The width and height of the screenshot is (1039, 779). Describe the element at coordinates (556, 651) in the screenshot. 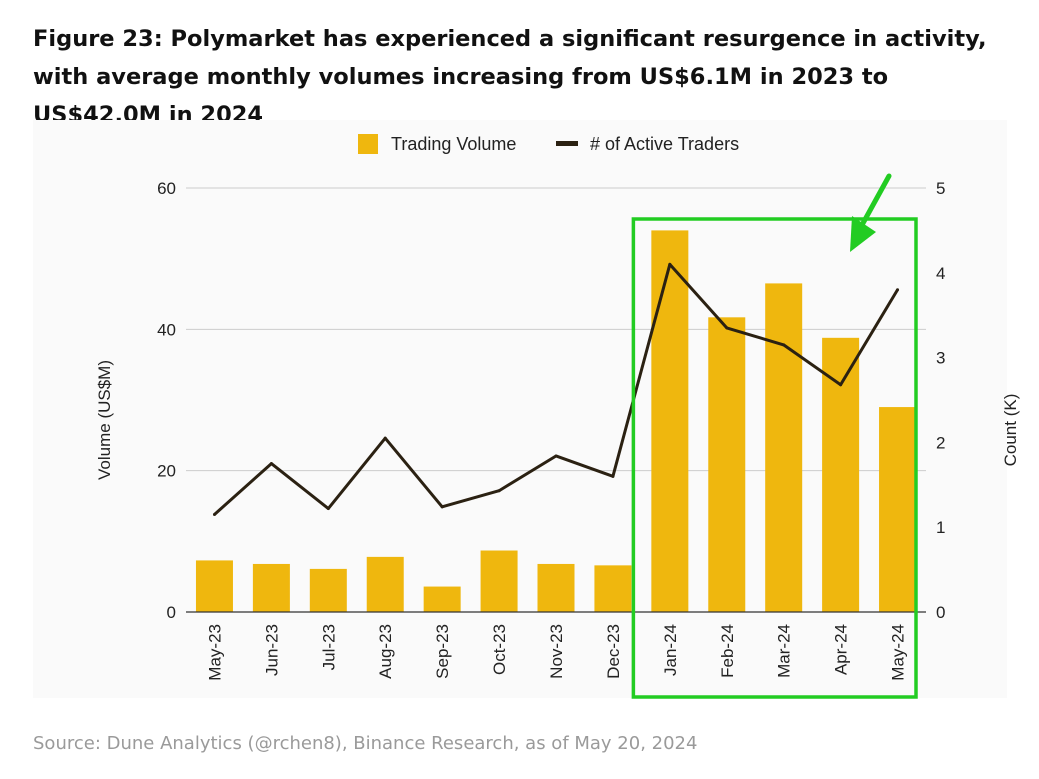

I see `x-tick-label: Nov-23` at that location.